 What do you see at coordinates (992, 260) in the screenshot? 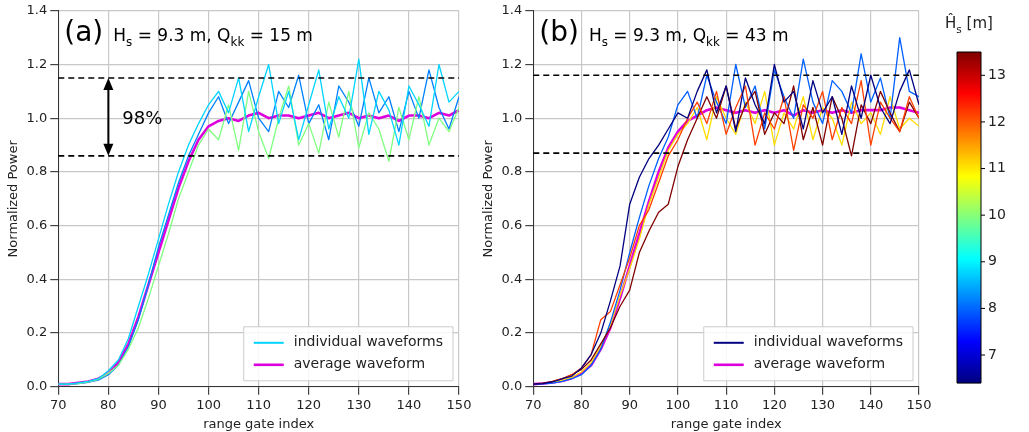
I see `color-bar-label: 9` at bounding box center [992, 260].